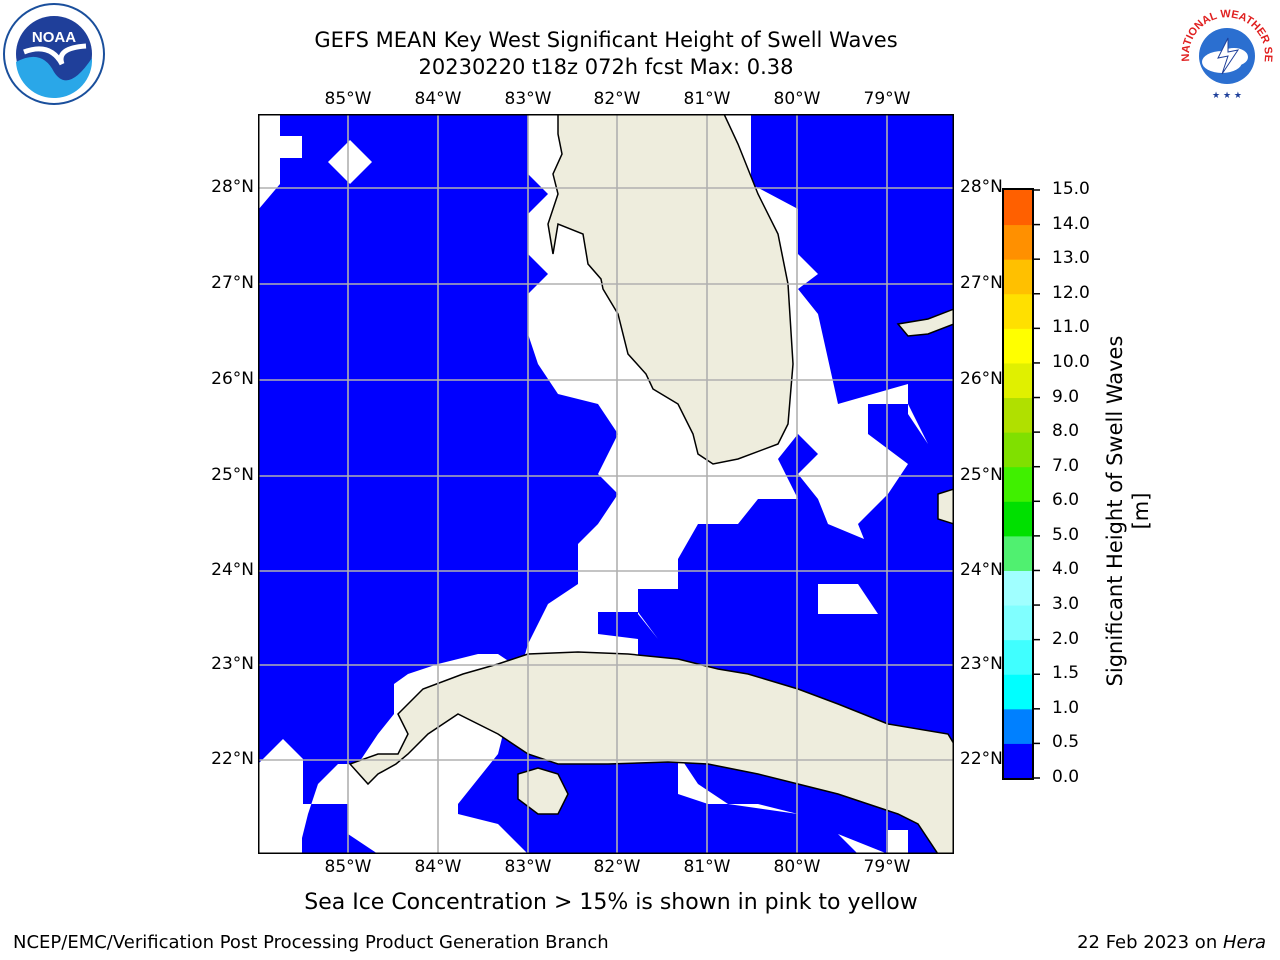 The height and width of the screenshot is (960, 1280). What do you see at coordinates (1066, 707) in the screenshot?
I see `colorbar-tick-label: 1.0` at bounding box center [1066, 707].